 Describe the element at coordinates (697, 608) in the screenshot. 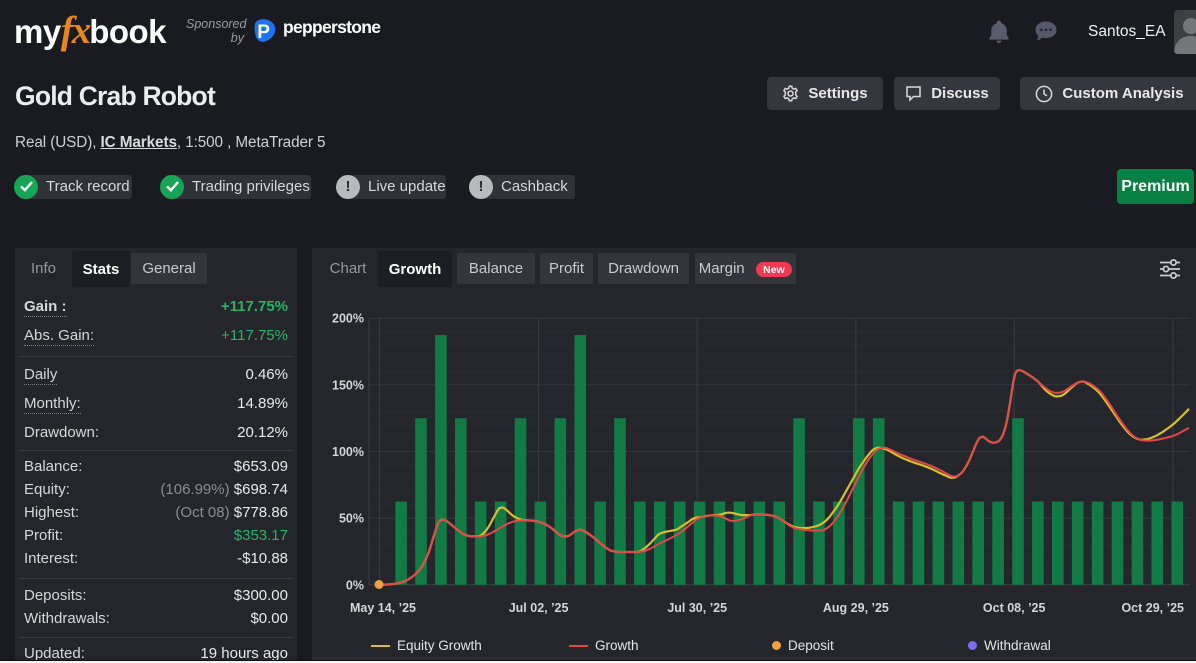

I see `svg-text: Jul 30, ’25` at that location.